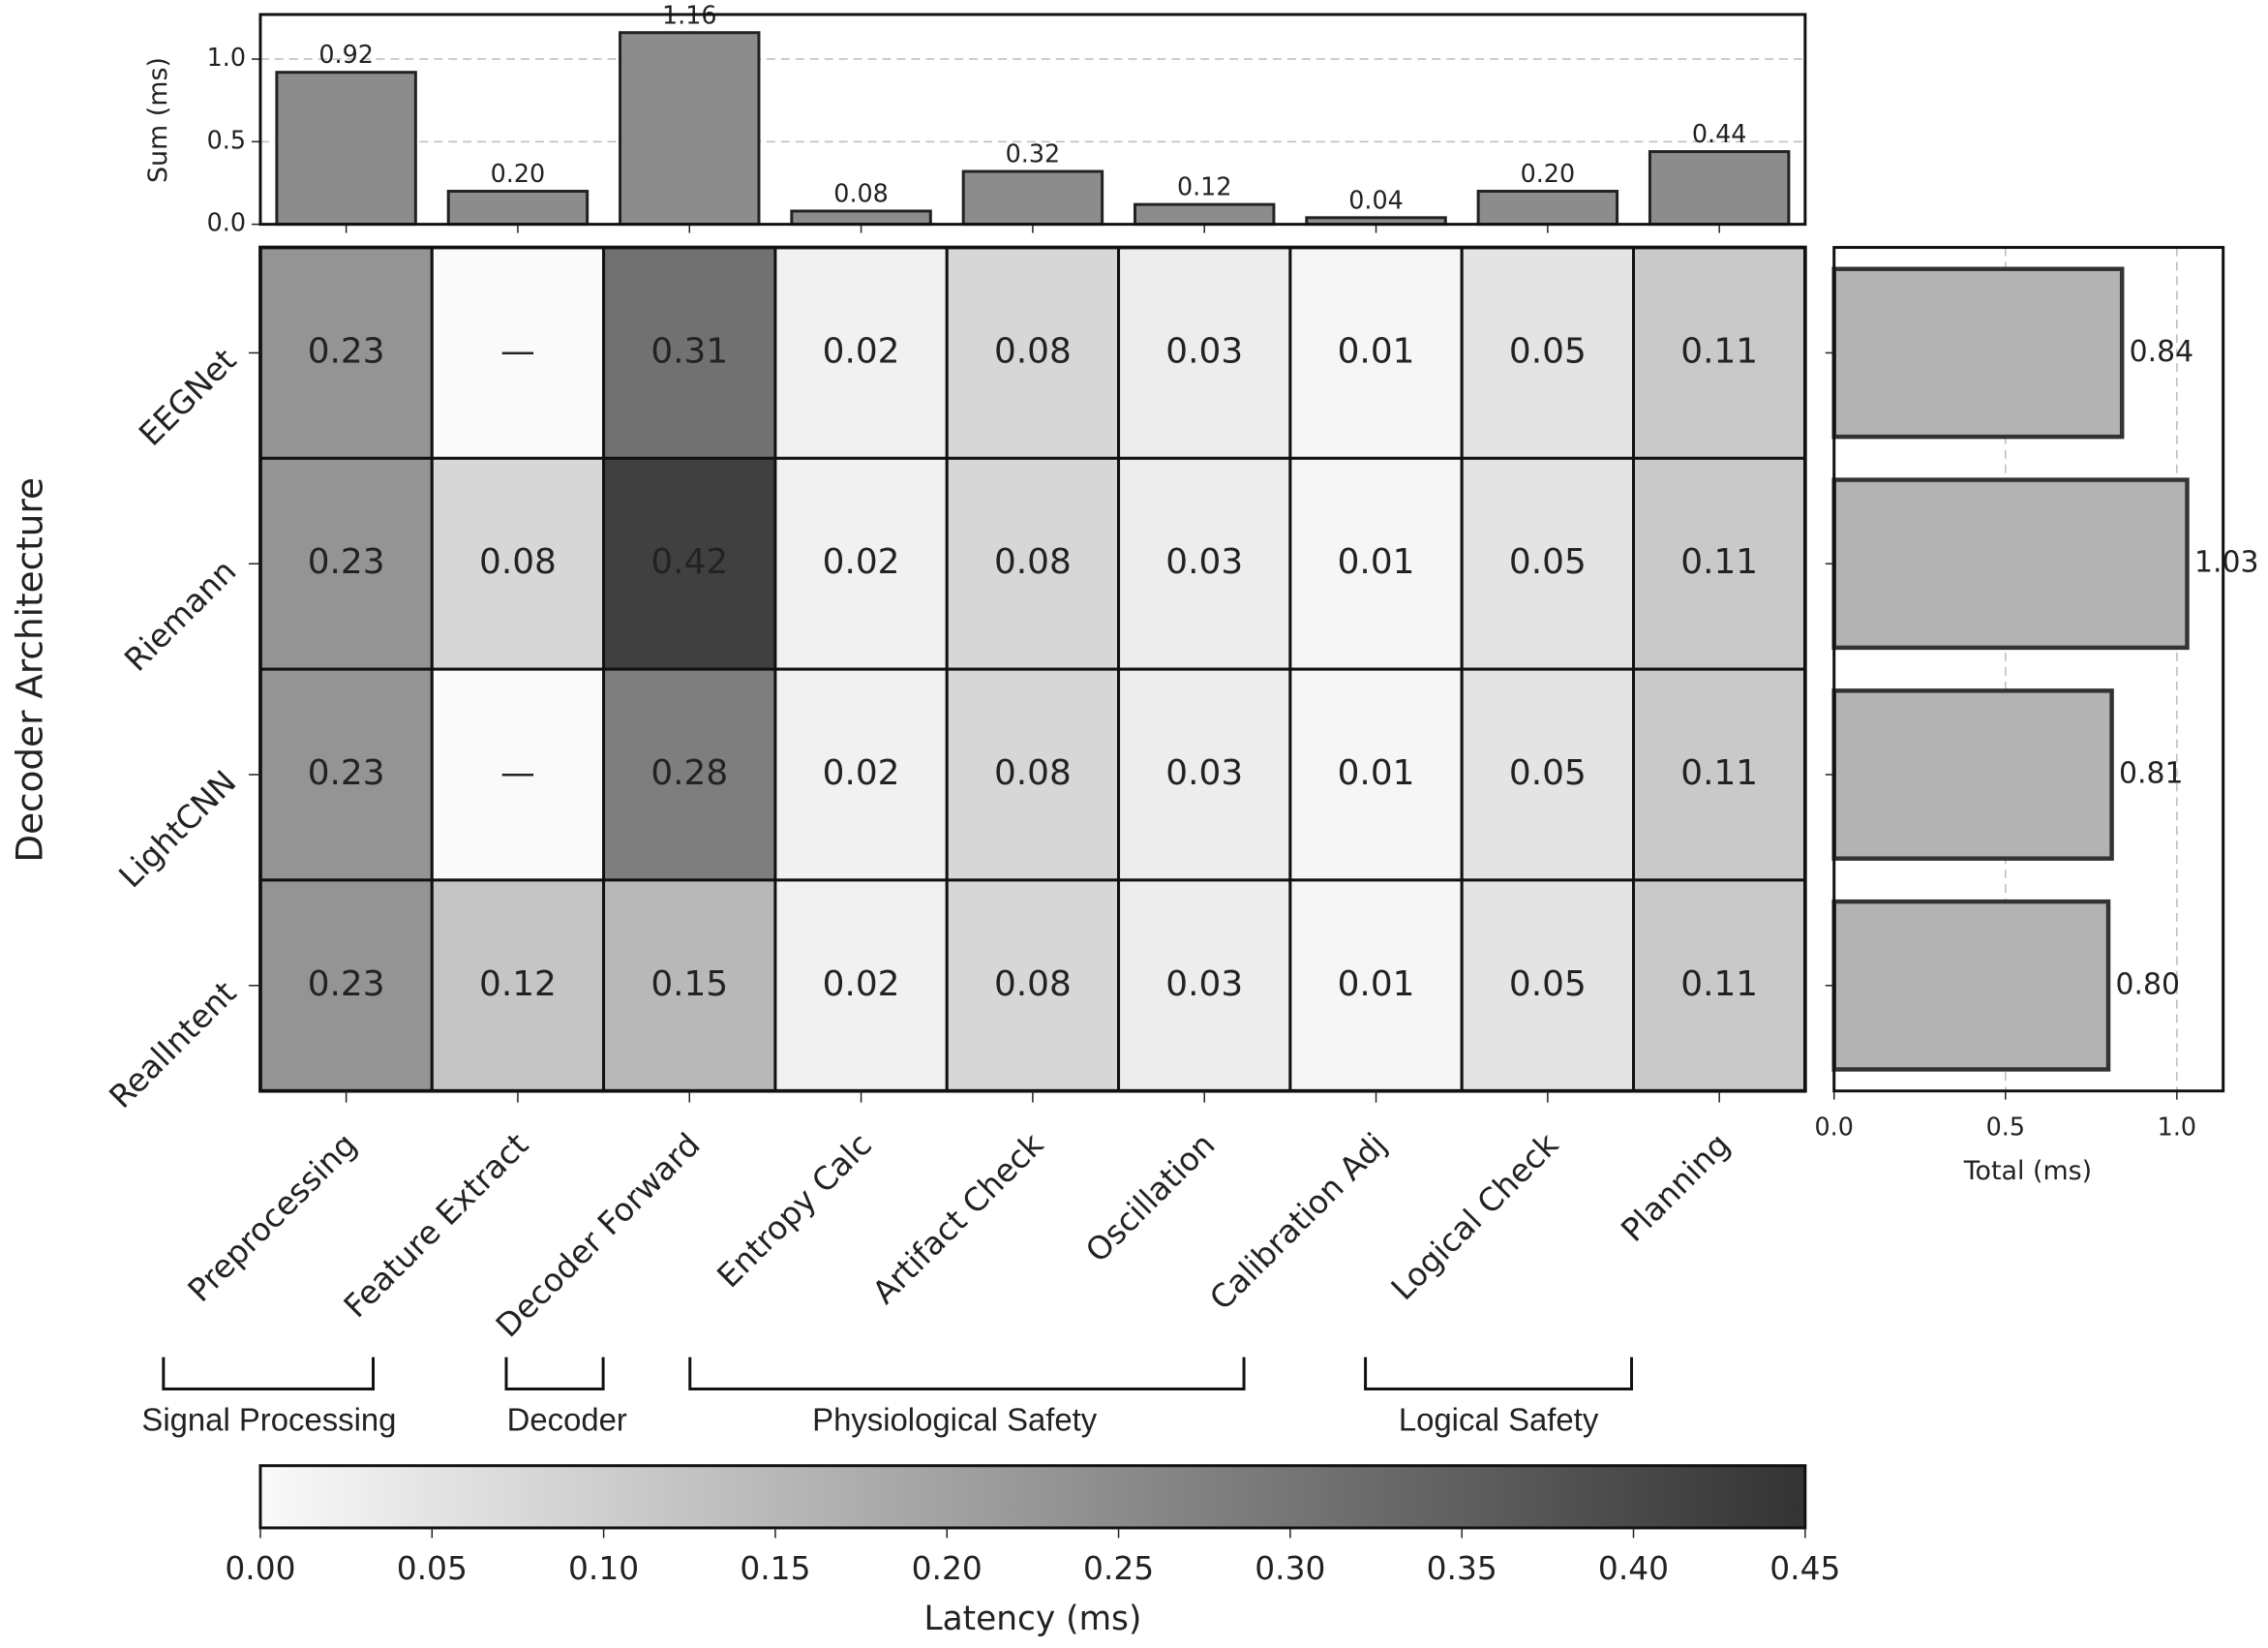  What do you see at coordinates (226, 140) in the screenshot?
I see `y-tick-label: 0.5` at bounding box center [226, 140].